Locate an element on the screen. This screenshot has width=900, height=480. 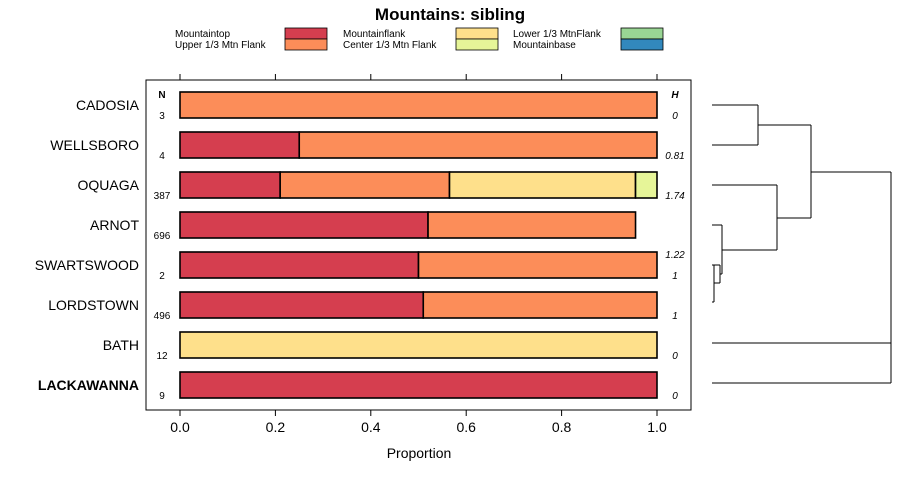
legend-label-mountaintop: Mountaintop is located at coordinates (202, 34).